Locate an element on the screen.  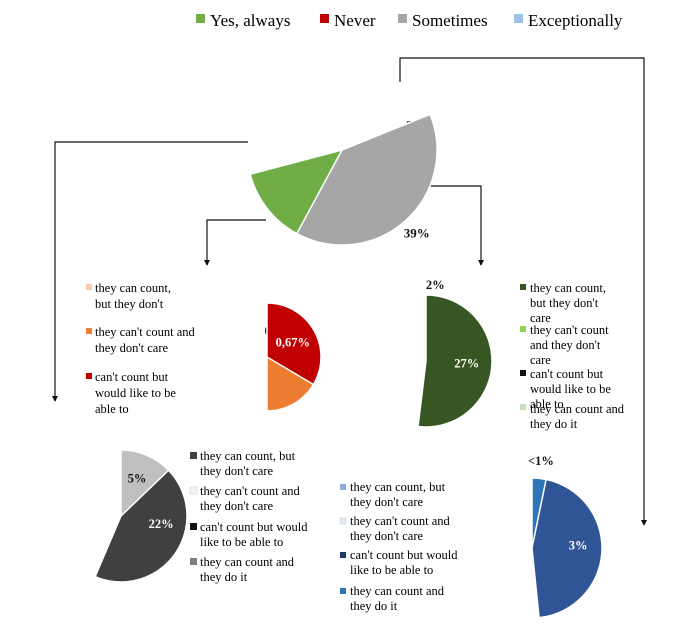
legend-label-0: Yes, always is located at coordinates (250, 20).